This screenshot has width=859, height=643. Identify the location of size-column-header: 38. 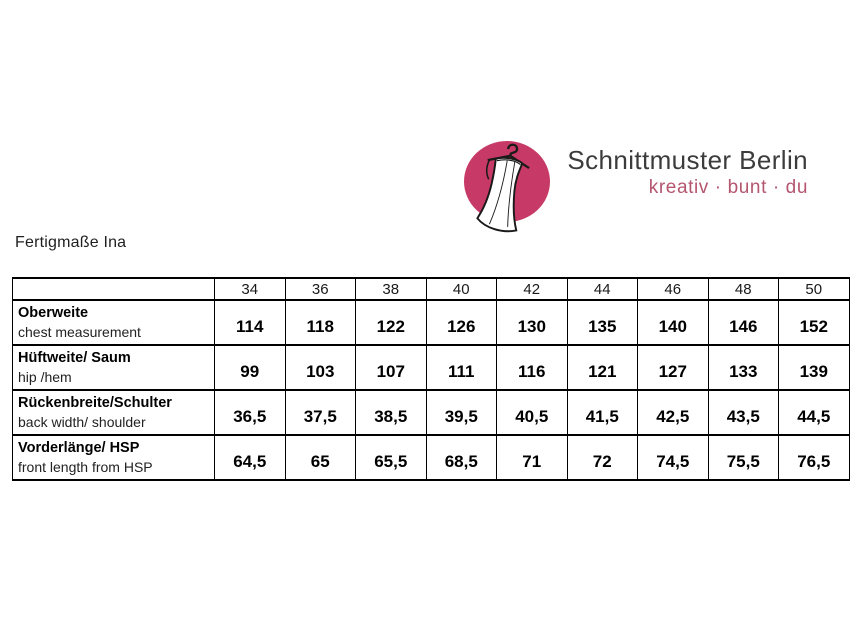
(391, 289).